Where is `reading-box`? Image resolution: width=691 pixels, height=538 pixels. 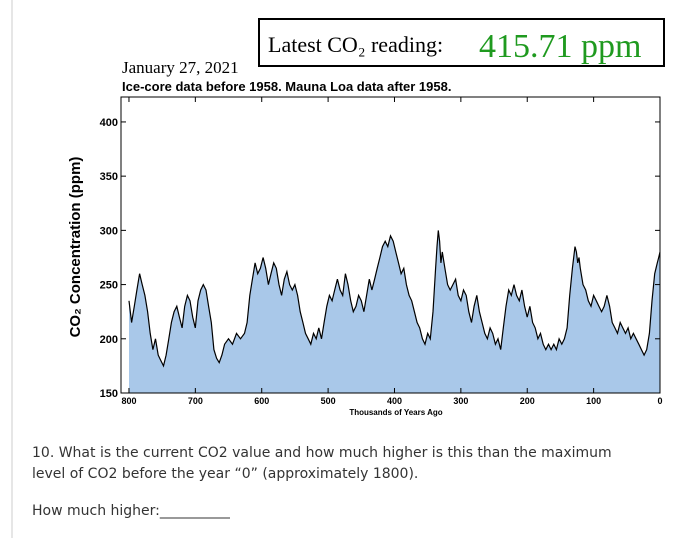
reading-box is located at coordinates (461, 42).